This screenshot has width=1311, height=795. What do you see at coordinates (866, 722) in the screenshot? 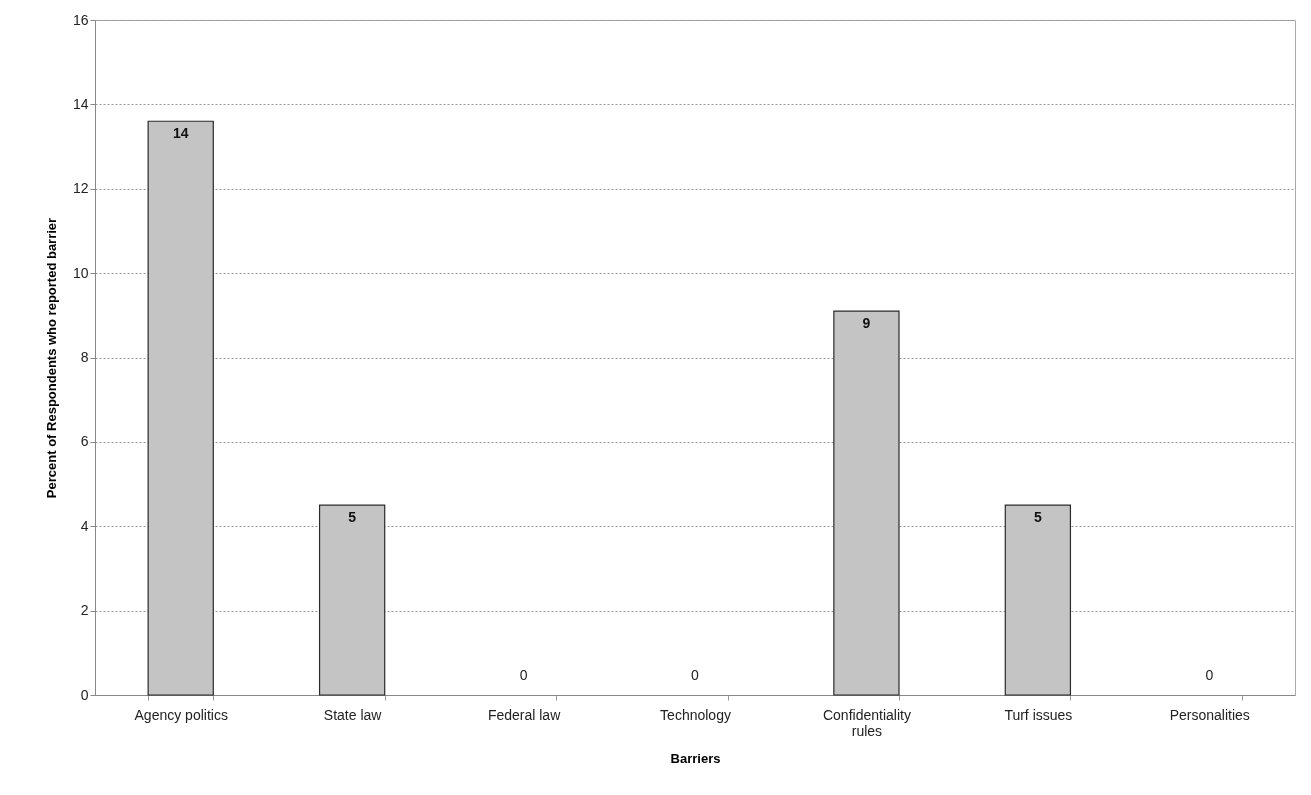
I see `x-tick-label: Confidentiality rules` at bounding box center [866, 722].